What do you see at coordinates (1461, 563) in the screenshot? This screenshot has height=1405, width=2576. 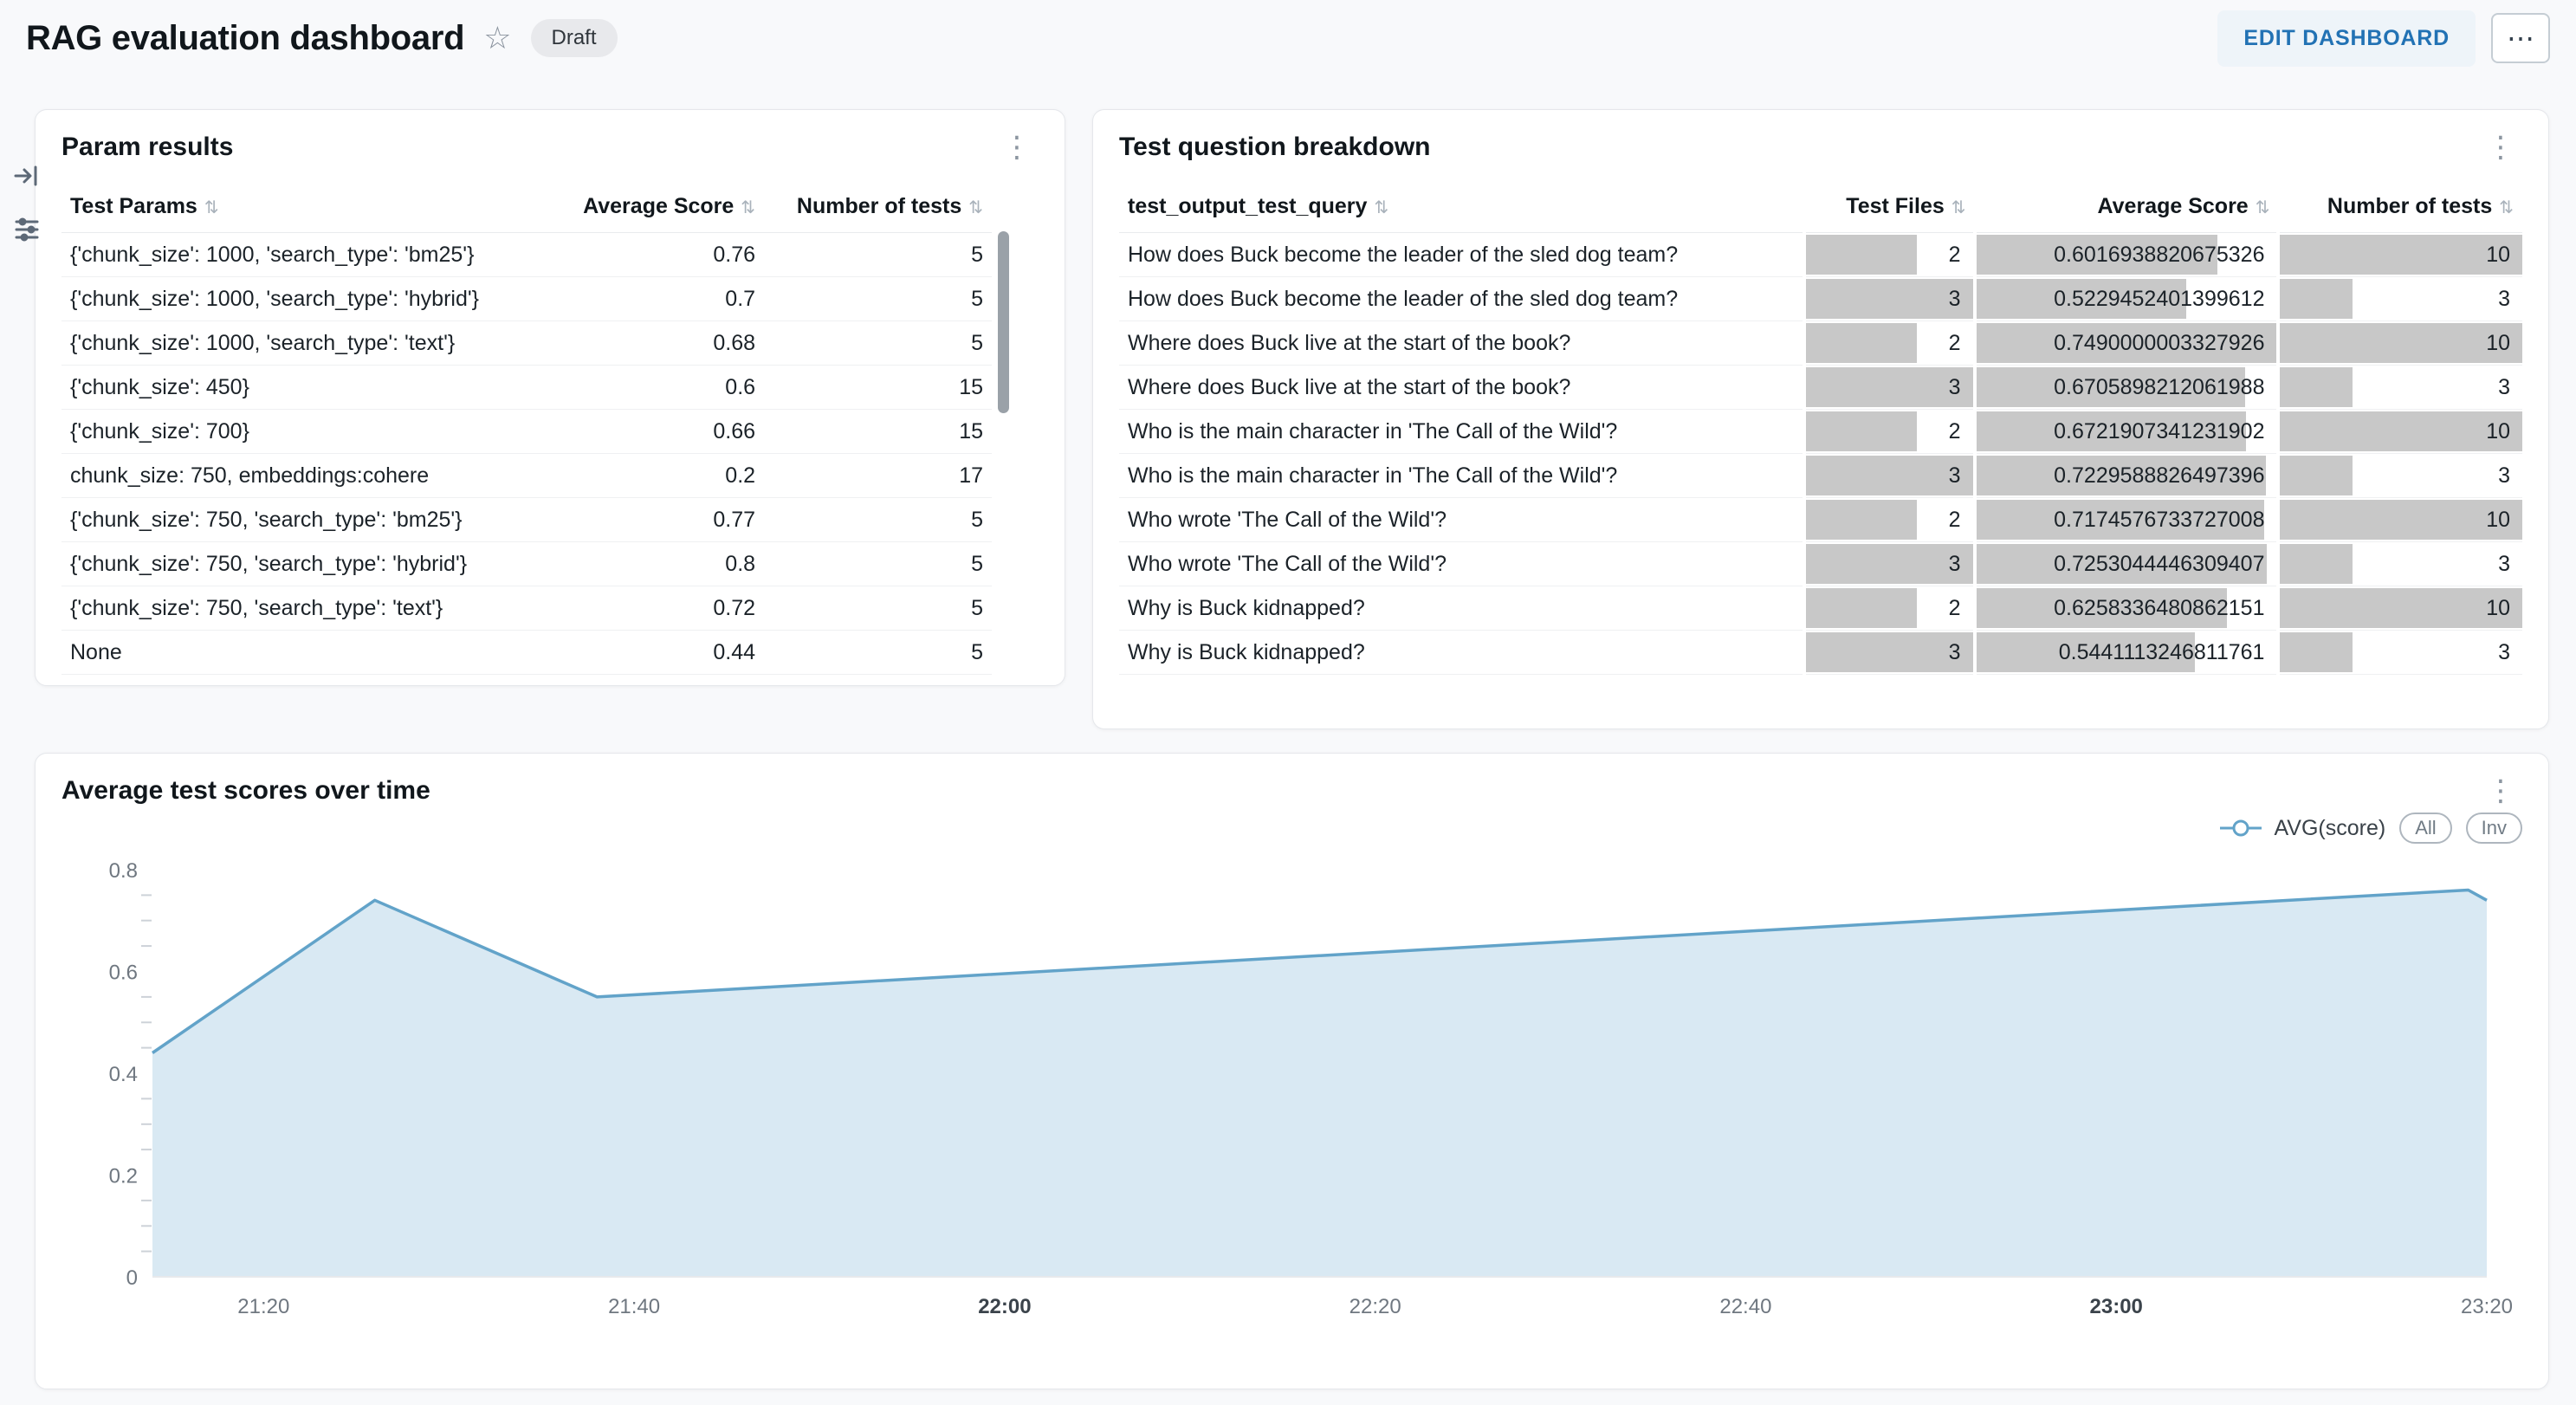 I see `query-cell: Who wrote 'The Call of the Wild'?` at bounding box center [1461, 563].